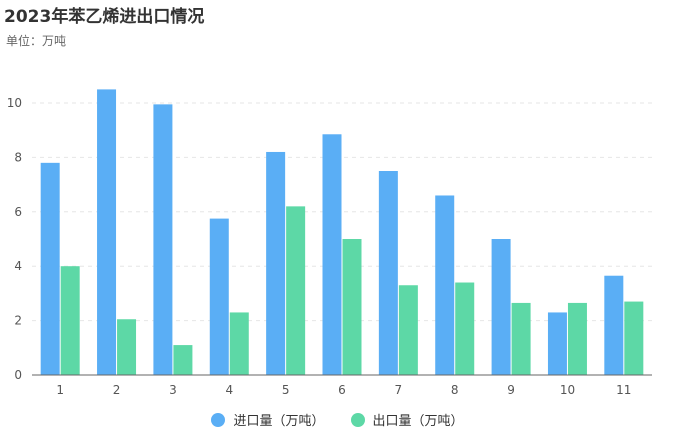 The height and width of the screenshot is (443, 675). I want to click on legend-import-marker, so click(218, 419).